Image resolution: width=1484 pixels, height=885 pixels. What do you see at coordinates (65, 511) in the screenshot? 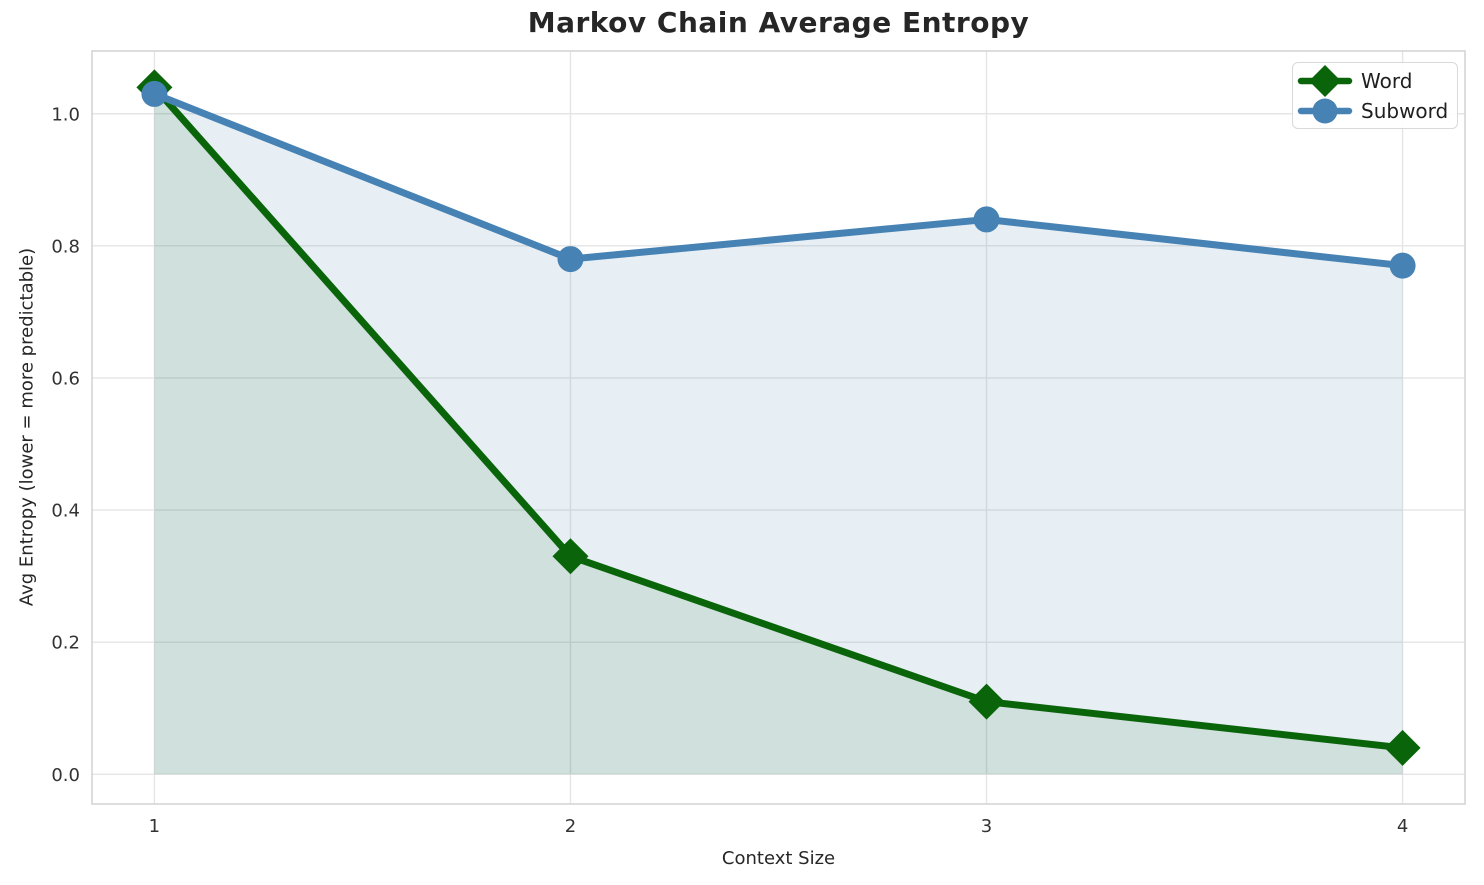
I see `y-tick-label: 0.4` at bounding box center [65, 511].